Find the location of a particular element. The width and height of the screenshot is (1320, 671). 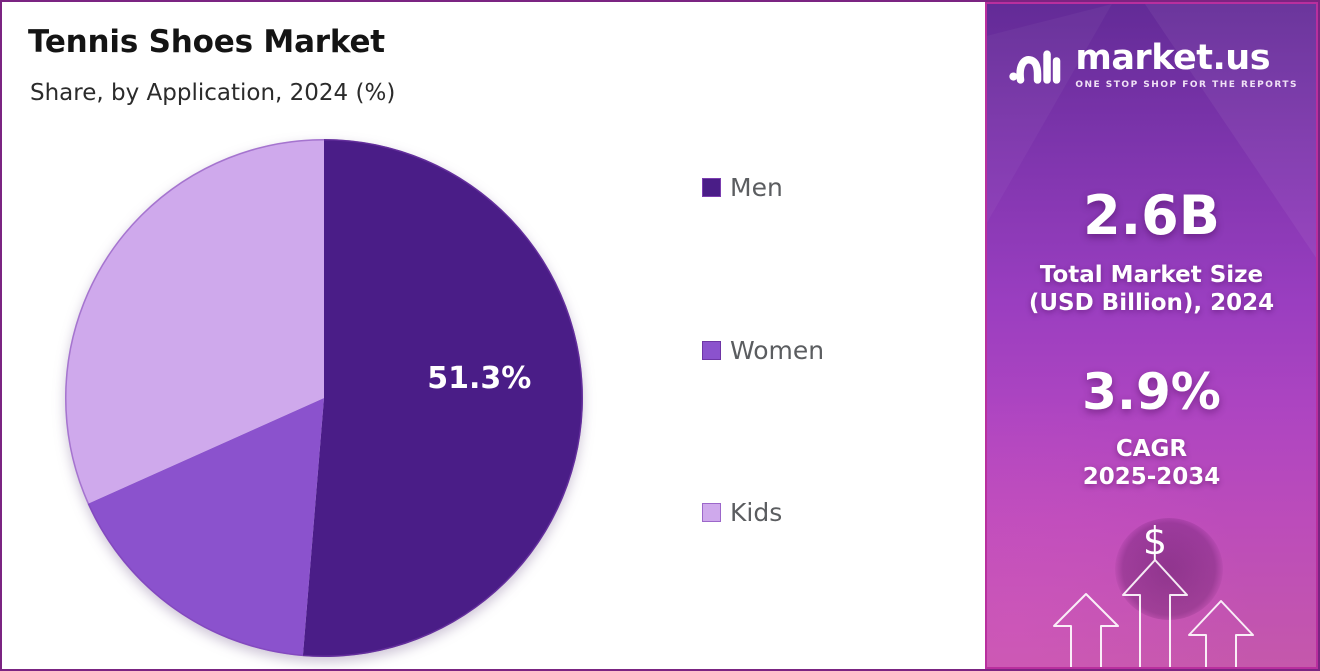

page-title: Tennis Shoes Market is located at coordinates (206, 42).